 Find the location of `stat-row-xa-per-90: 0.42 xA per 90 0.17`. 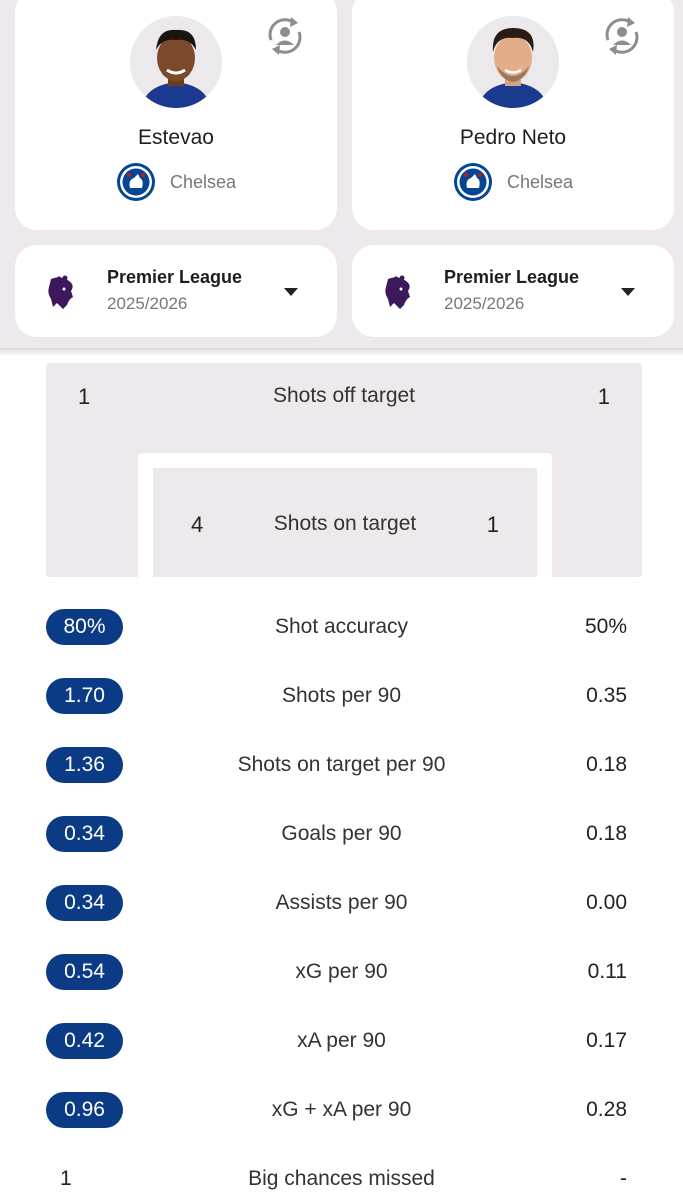

stat-row-xa-per-90: 0.42 xA per 90 0.17 is located at coordinates (341, 1042).